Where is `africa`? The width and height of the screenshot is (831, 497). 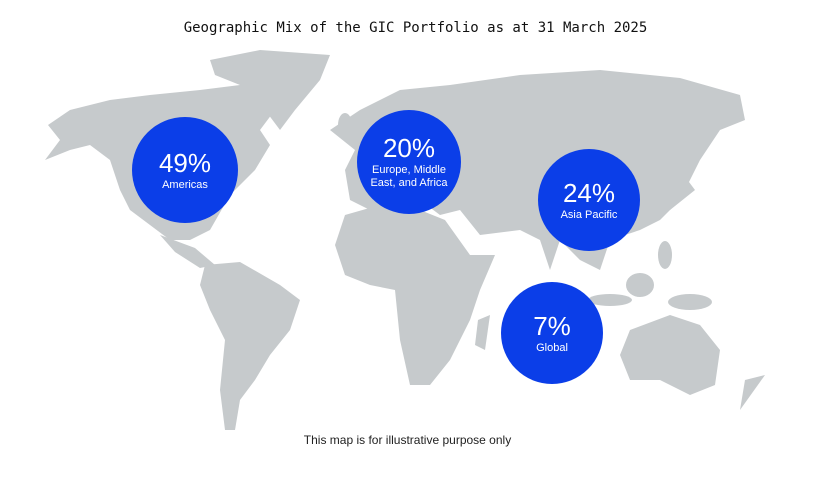 africa is located at coordinates (415, 295).